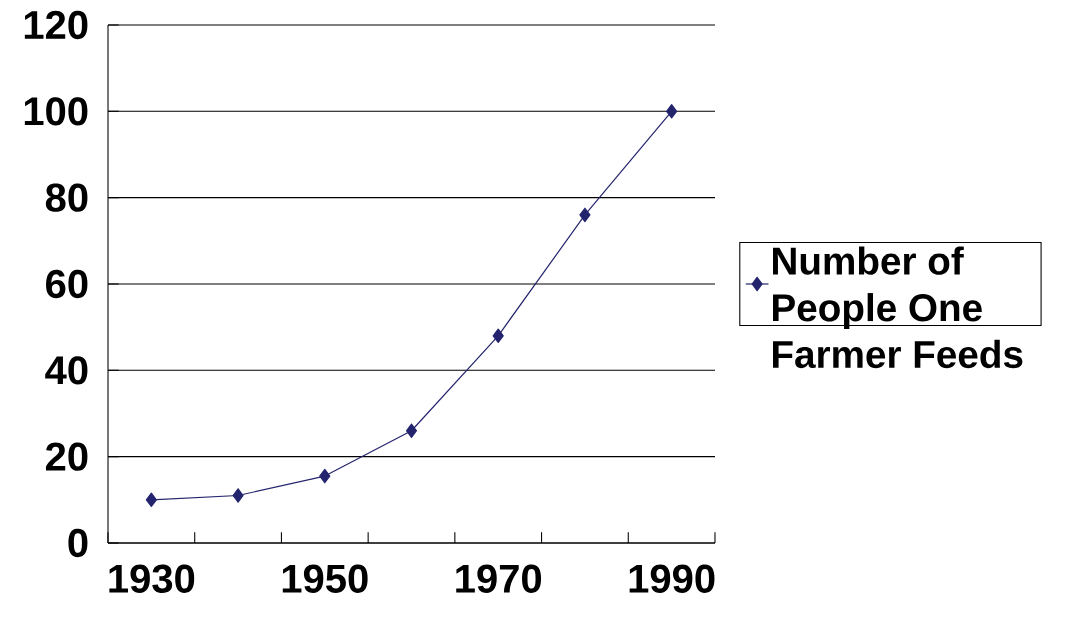 This screenshot has width=1085, height=617. I want to click on x-tick-label: 1970, so click(499, 578).